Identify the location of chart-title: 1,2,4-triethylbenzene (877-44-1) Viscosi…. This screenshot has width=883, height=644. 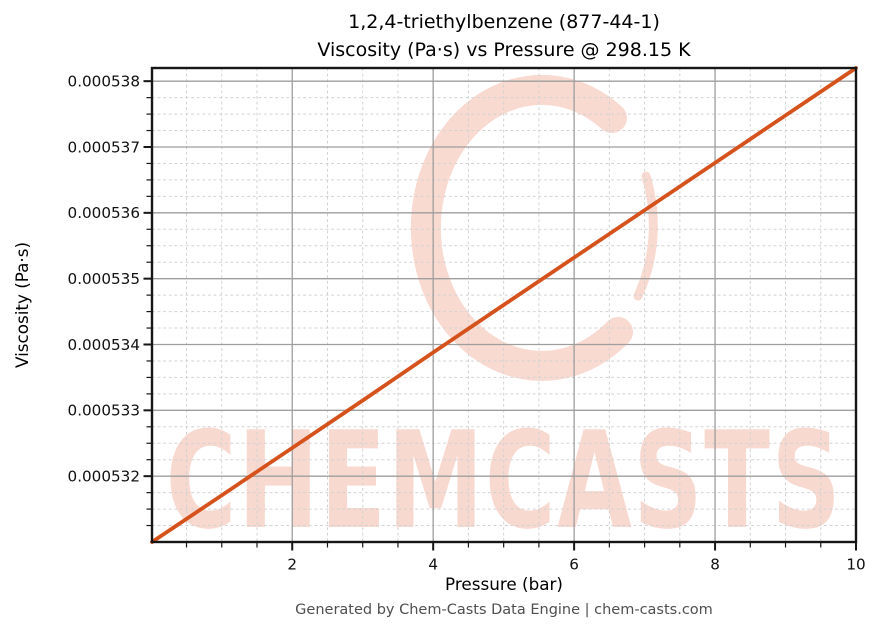
(504, 36).